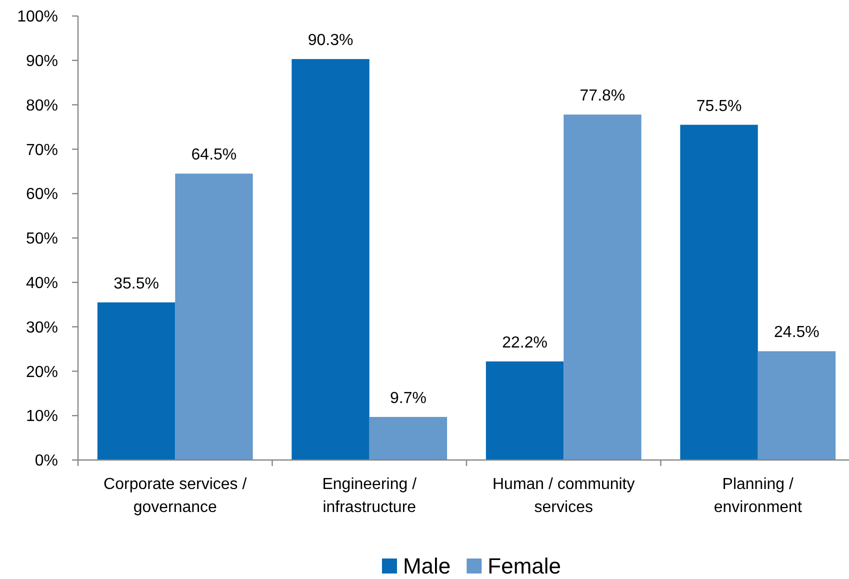 The height and width of the screenshot is (579, 849). What do you see at coordinates (136, 283) in the screenshot?
I see `data-label: 35.5%` at bounding box center [136, 283].